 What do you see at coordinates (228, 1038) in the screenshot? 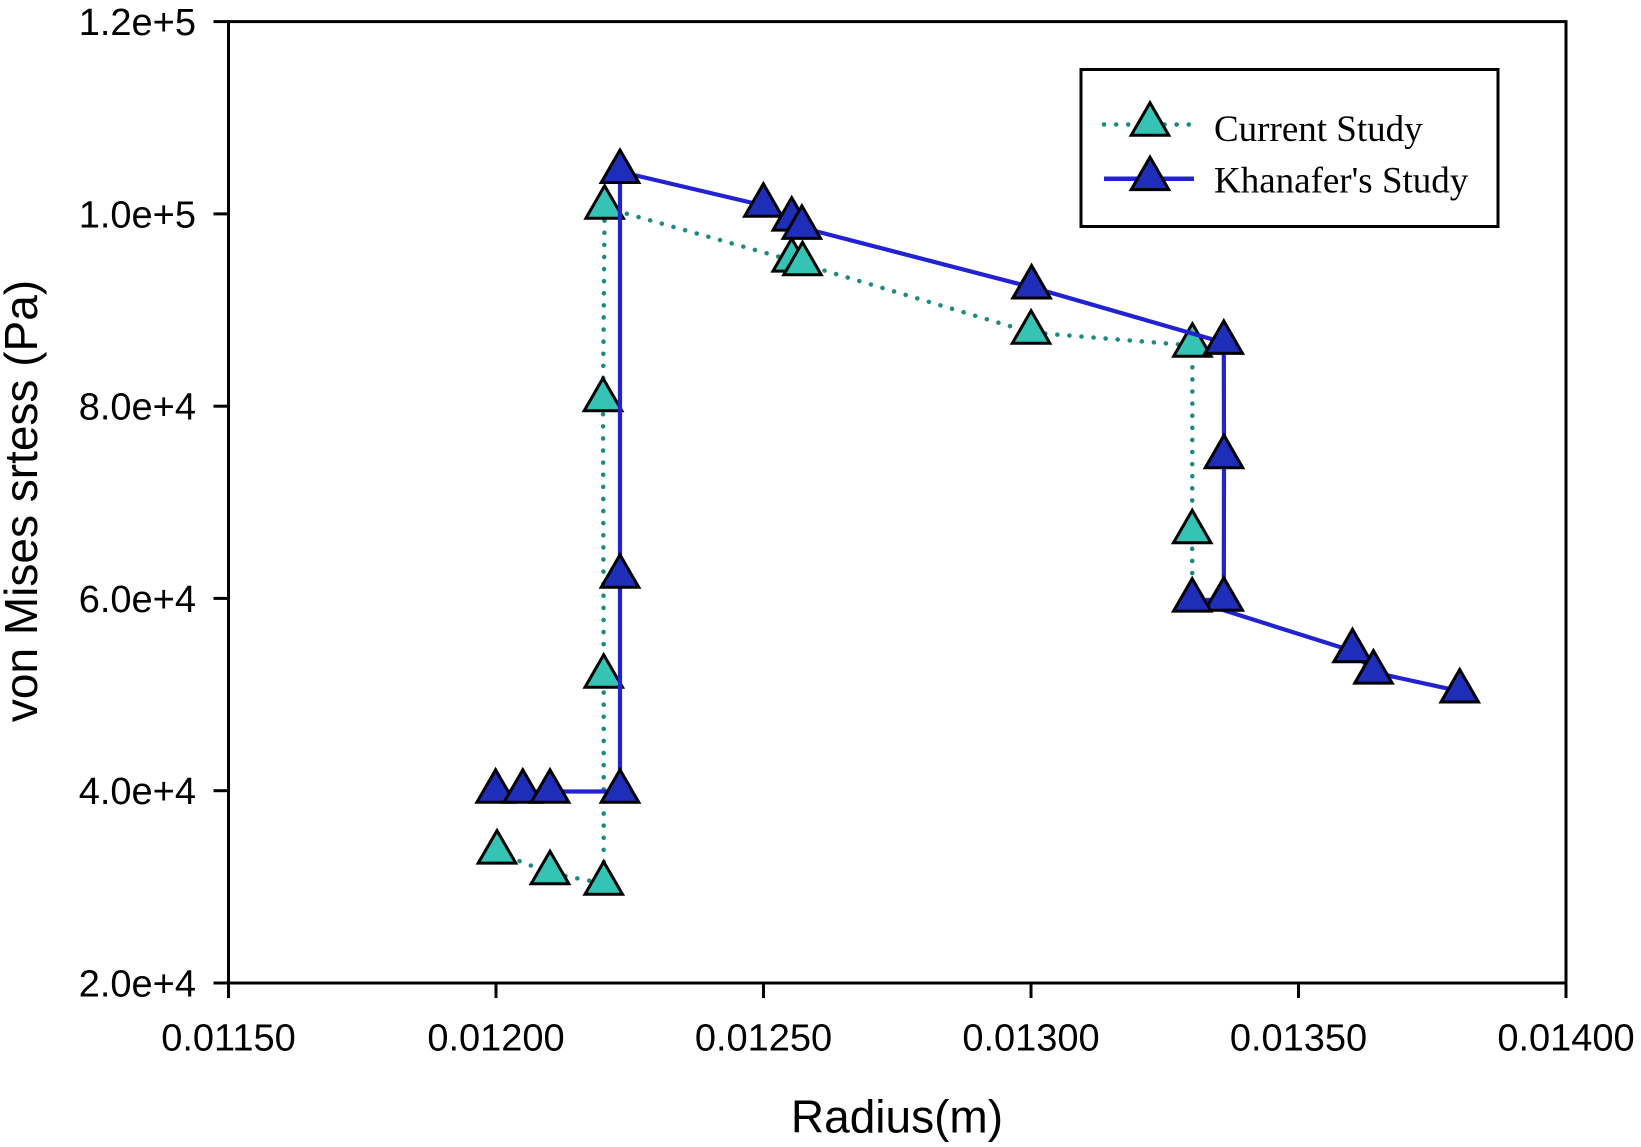
I see `svg-text: 0.01150` at bounding box center [228, 1038].